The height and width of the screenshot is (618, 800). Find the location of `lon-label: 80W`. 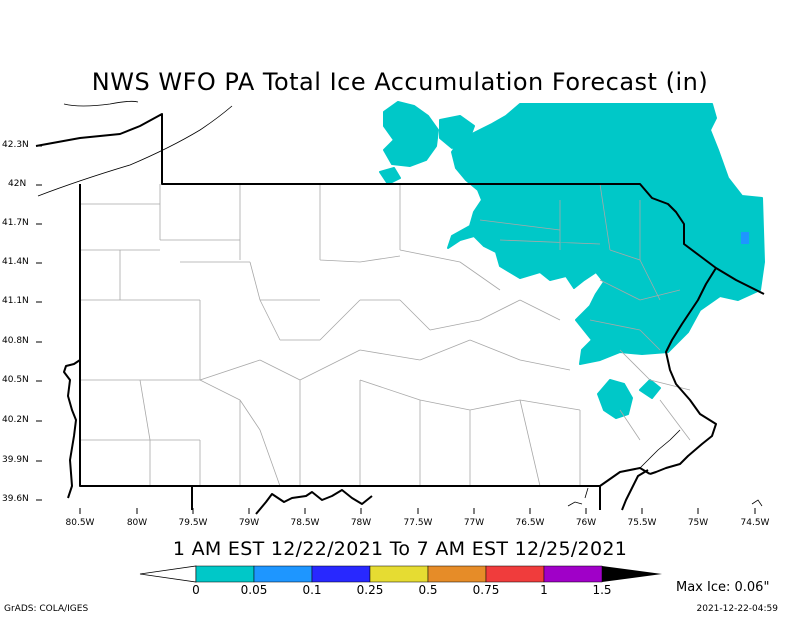

lon-label: 80W is located at coordinates (137, 523).